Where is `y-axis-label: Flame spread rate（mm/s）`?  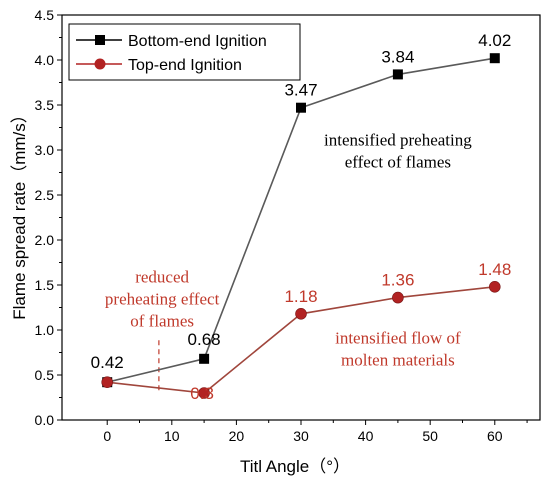
y-axis-label: Flame spread rate（mm/s） is located at coordinates (19, 213).